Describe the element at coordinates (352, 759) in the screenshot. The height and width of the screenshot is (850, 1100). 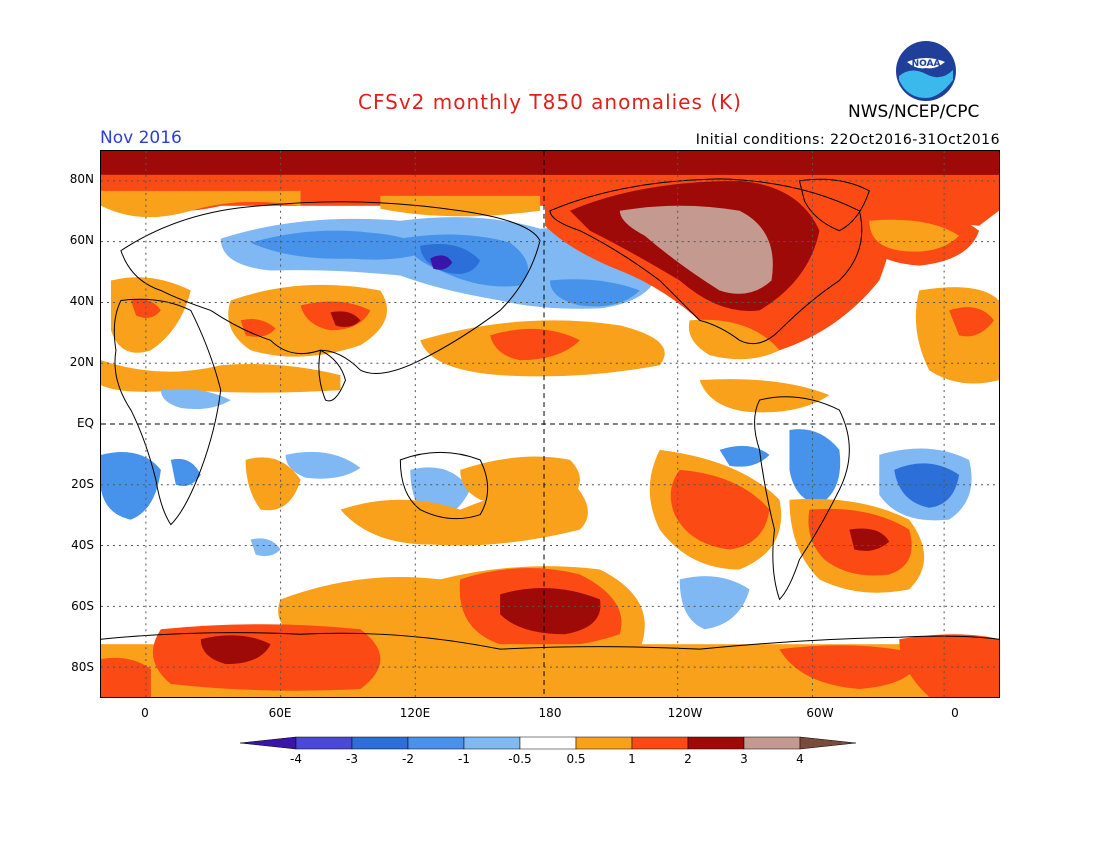
I see `legend-label: -3` at that location.